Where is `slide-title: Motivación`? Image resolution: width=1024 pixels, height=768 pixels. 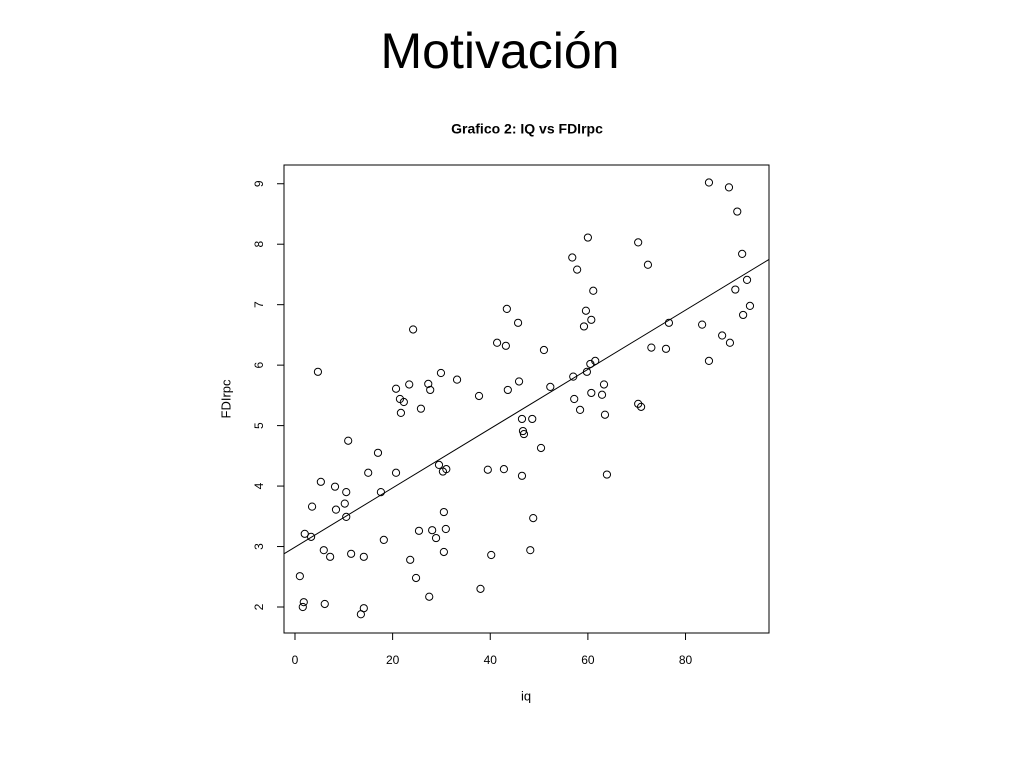 slide-title: Motivación is located at coordinates (500, 51).